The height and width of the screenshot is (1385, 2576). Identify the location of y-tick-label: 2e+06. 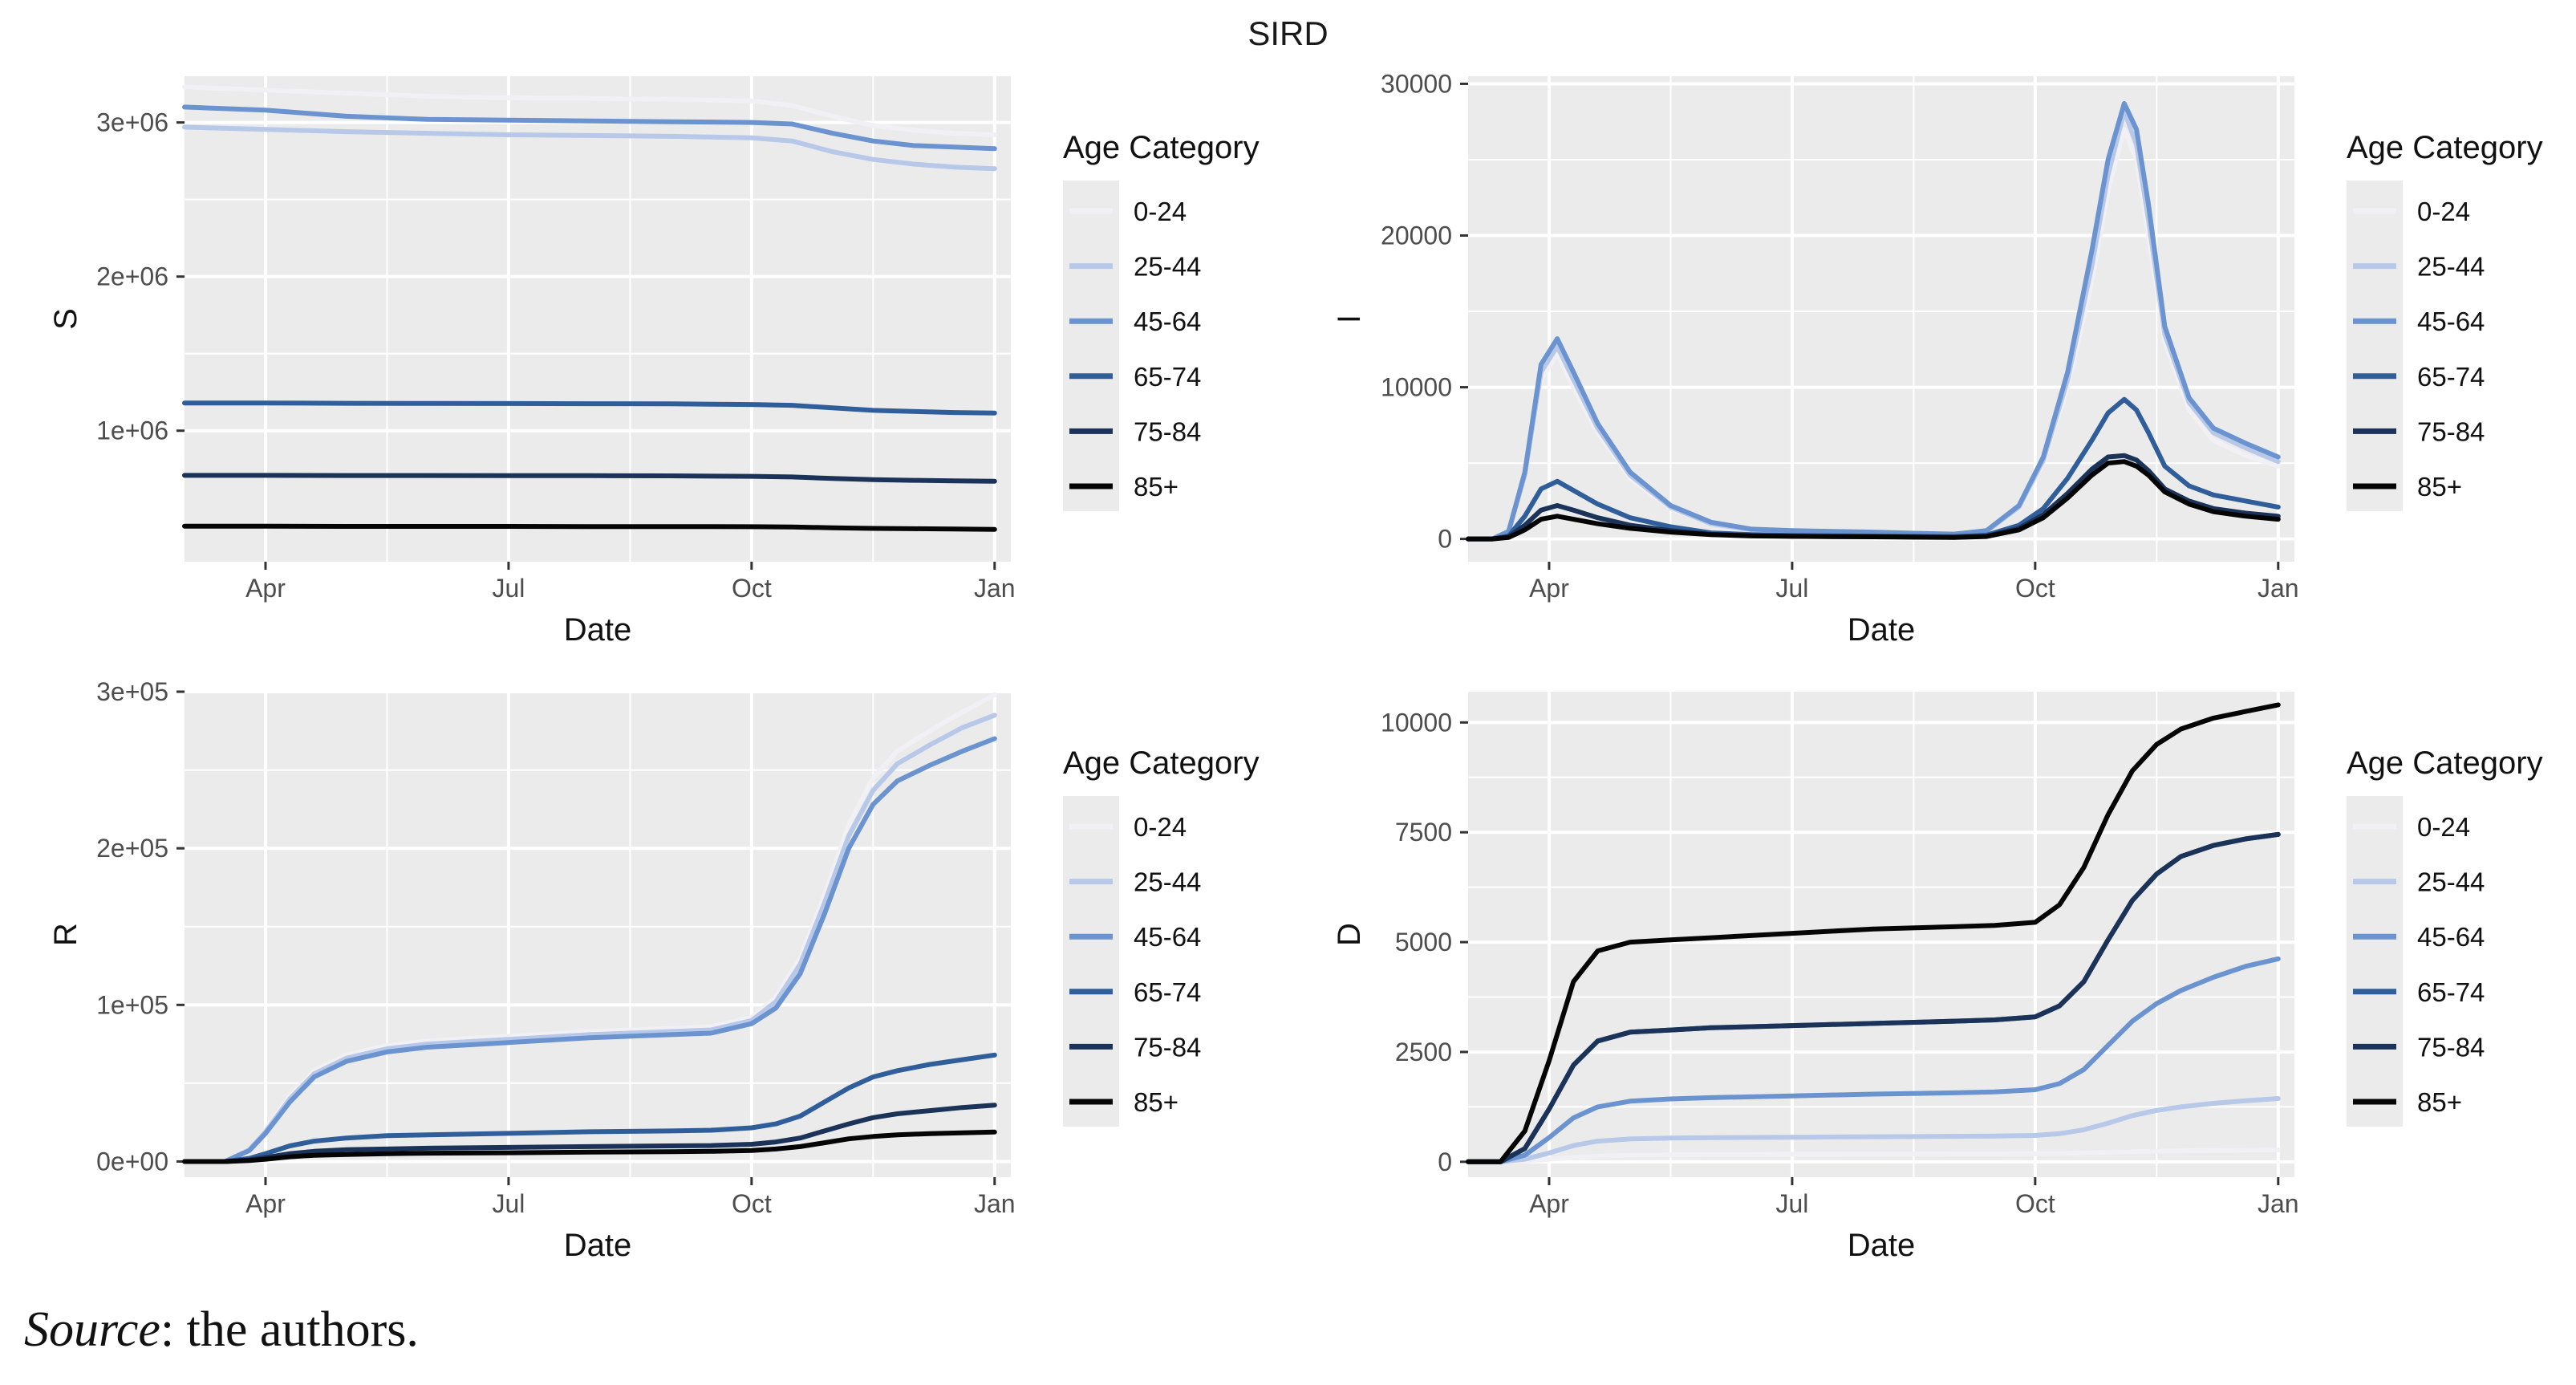
(132, 276).